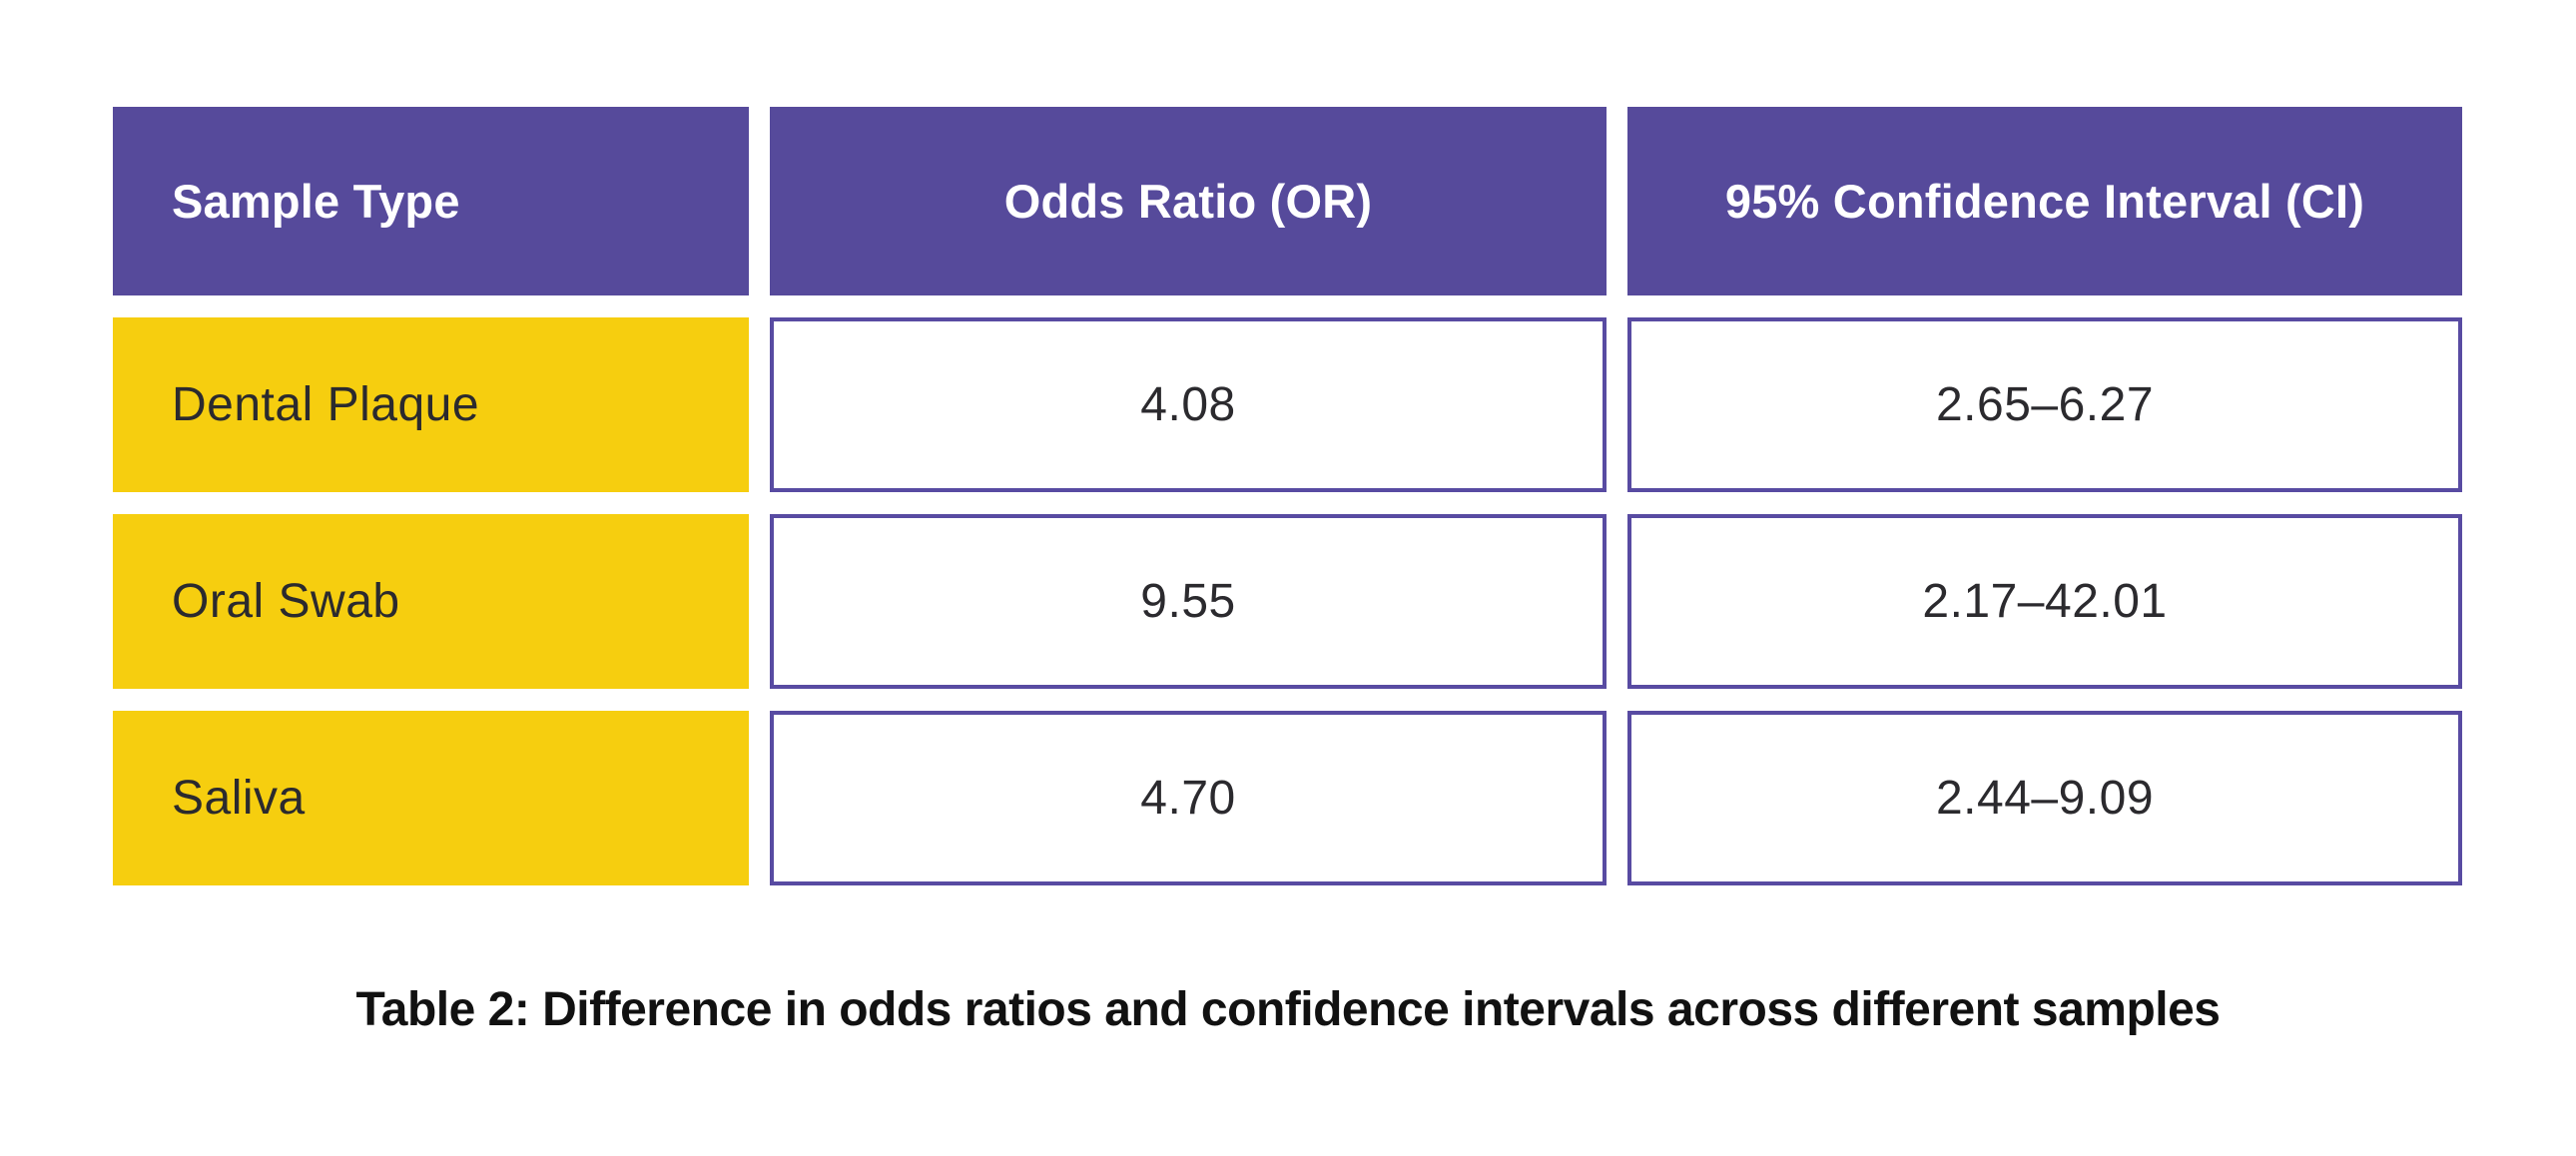 The width and height of the screenshot is (2576, 1156). Describe the element at coordinates (2044, 601) in the screenshot. I see `confidence-interval-cell: 2.17–42.01` at that location.